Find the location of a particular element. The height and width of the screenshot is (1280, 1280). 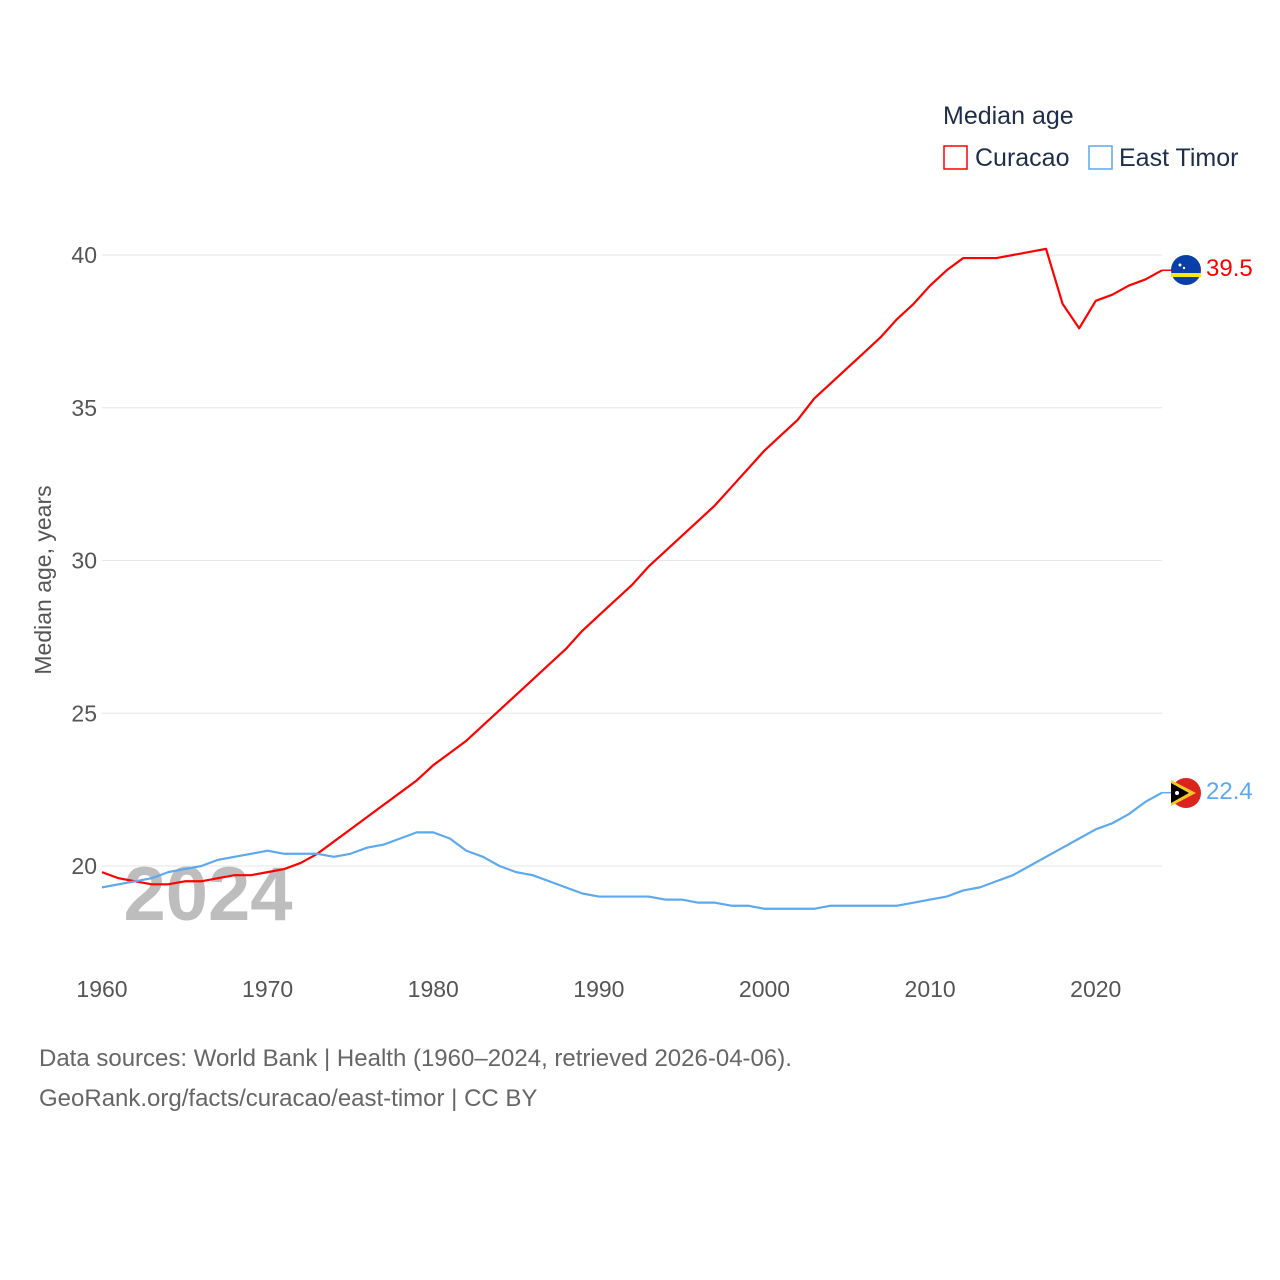

legend-label: East Timor is located at coordinates (1178, 158).